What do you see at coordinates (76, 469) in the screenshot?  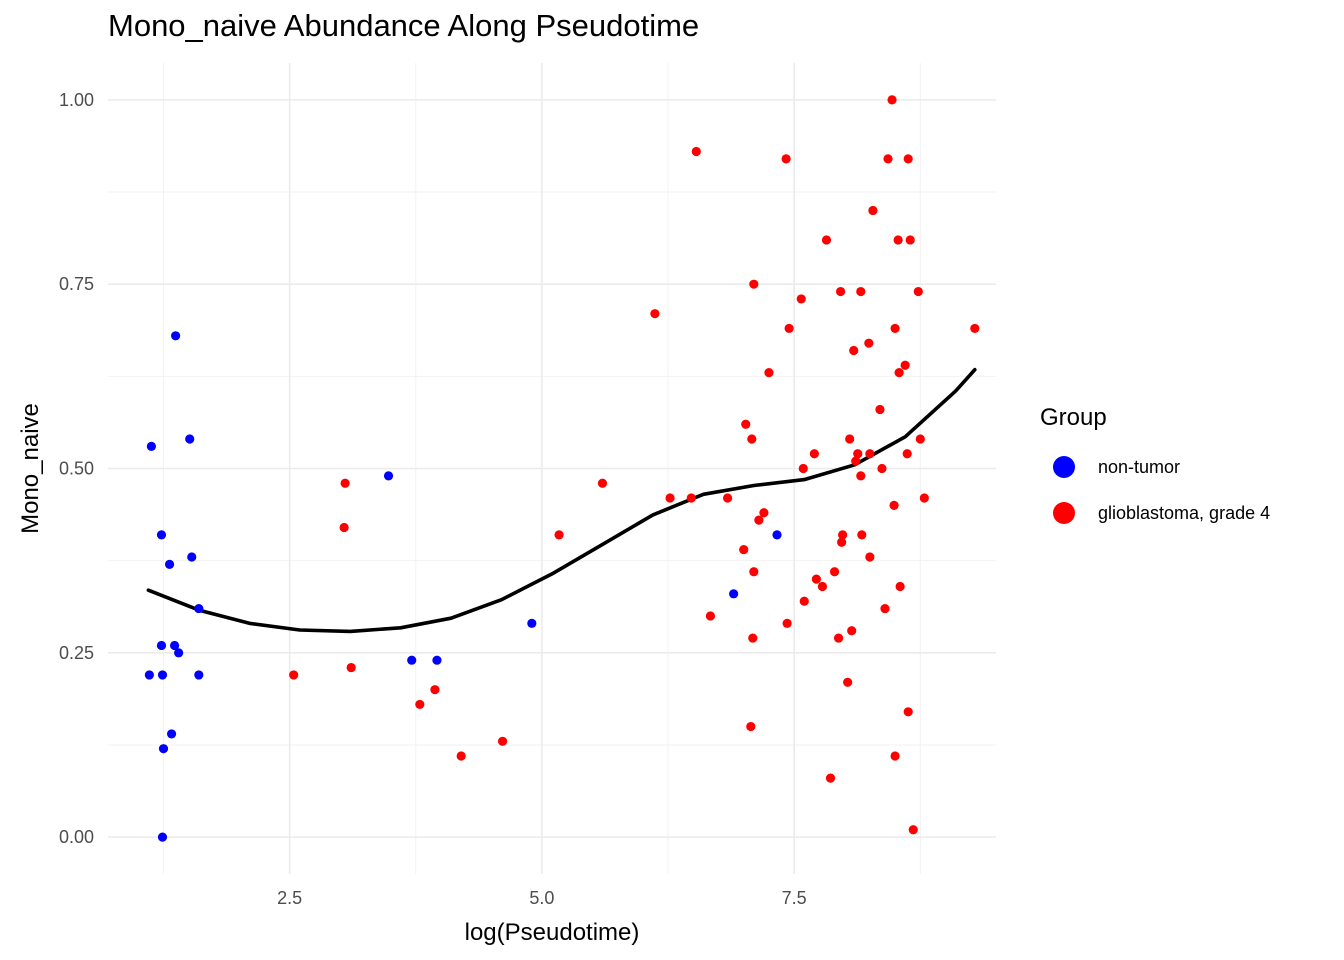 I see `y-tick-label: 0.50` at bounding box center [76, 469].